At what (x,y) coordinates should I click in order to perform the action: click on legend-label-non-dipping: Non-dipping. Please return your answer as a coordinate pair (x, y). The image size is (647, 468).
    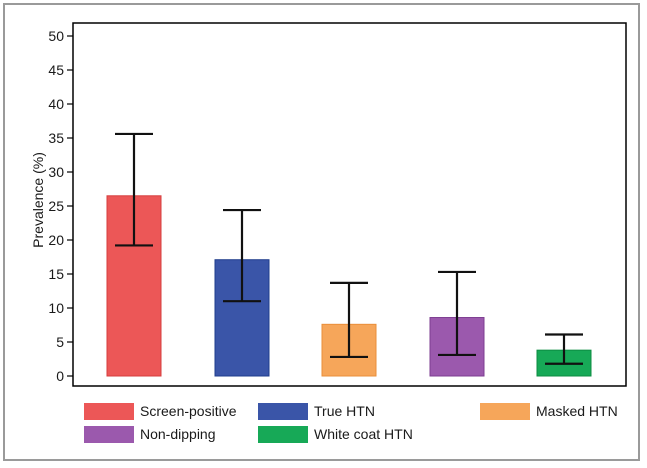
    Looking at the image, I should click on (178, 434).